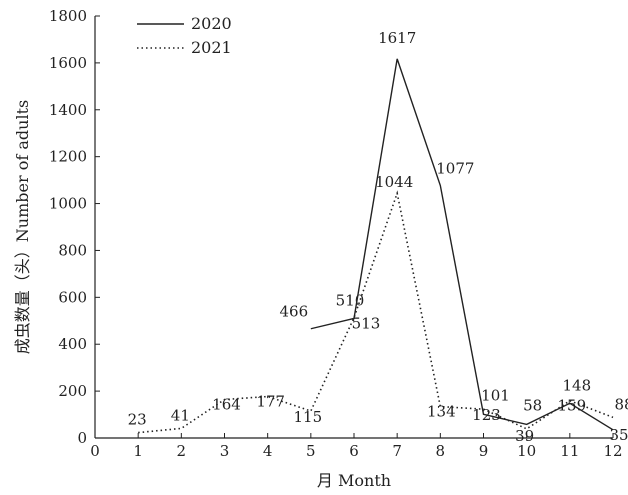  Describe the element at coordinates (621, 404) in the screenshot. I see `data-label-2021: 88` at that location.